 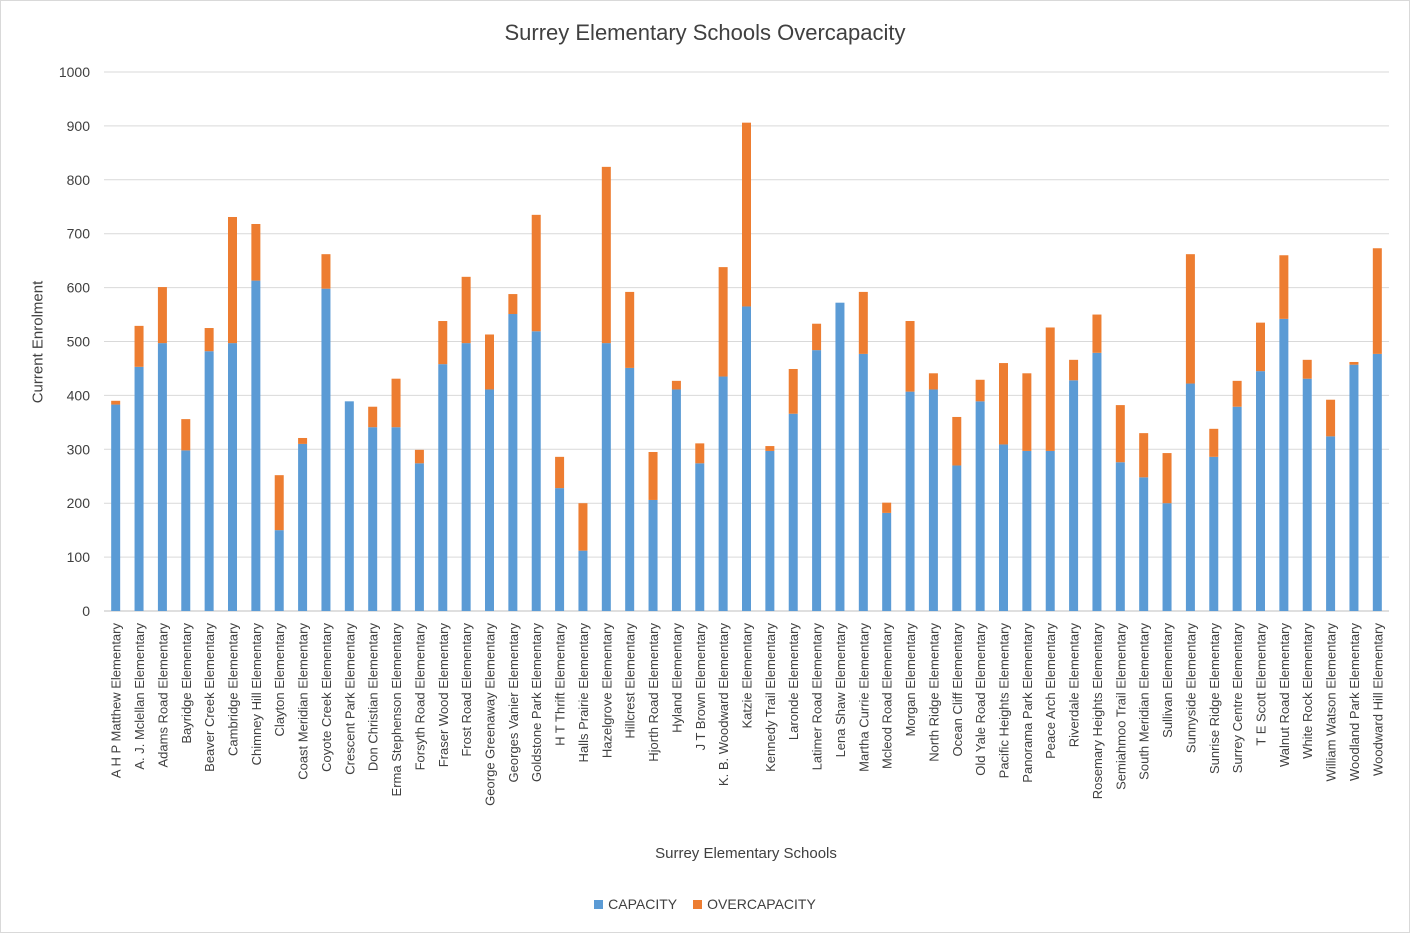 What do you see at coordinates (233, 689) in the screenshot?
I see `x-tick-label: Cambridge Elementary` at bounding box center [233, 689].